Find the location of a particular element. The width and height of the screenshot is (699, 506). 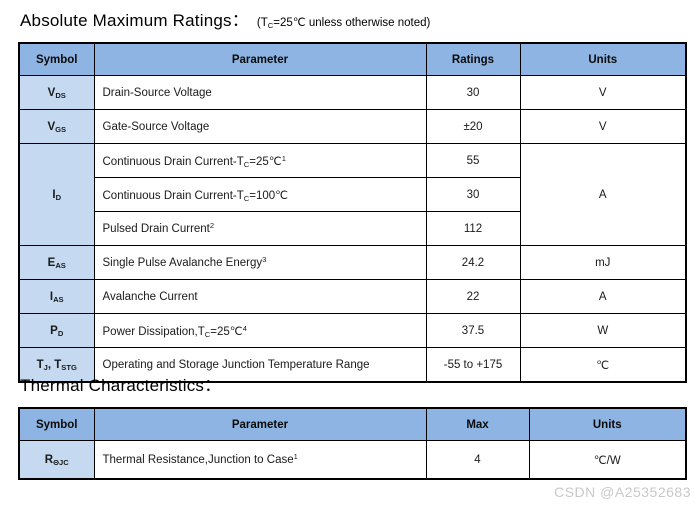

thermal-section-title: Thermal Characteristics： is located at coordinates (120, 383).